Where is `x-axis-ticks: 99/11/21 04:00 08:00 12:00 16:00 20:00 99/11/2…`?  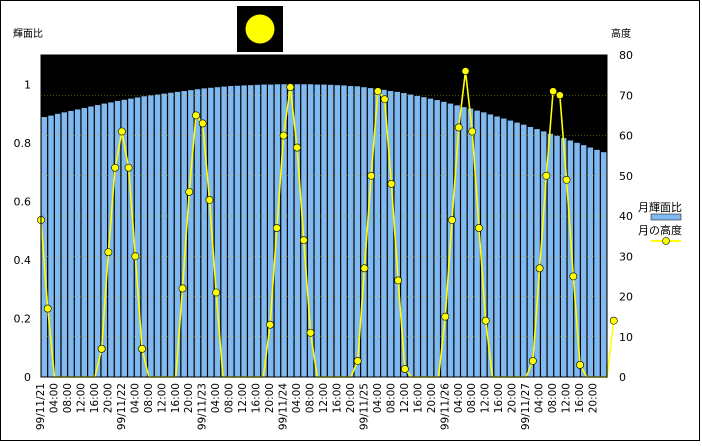
x-axis-ticks: 99/11/21 04:00 08:00 12:00 16:00 20:00 99/11/2… is located at coordinates (317, 406).